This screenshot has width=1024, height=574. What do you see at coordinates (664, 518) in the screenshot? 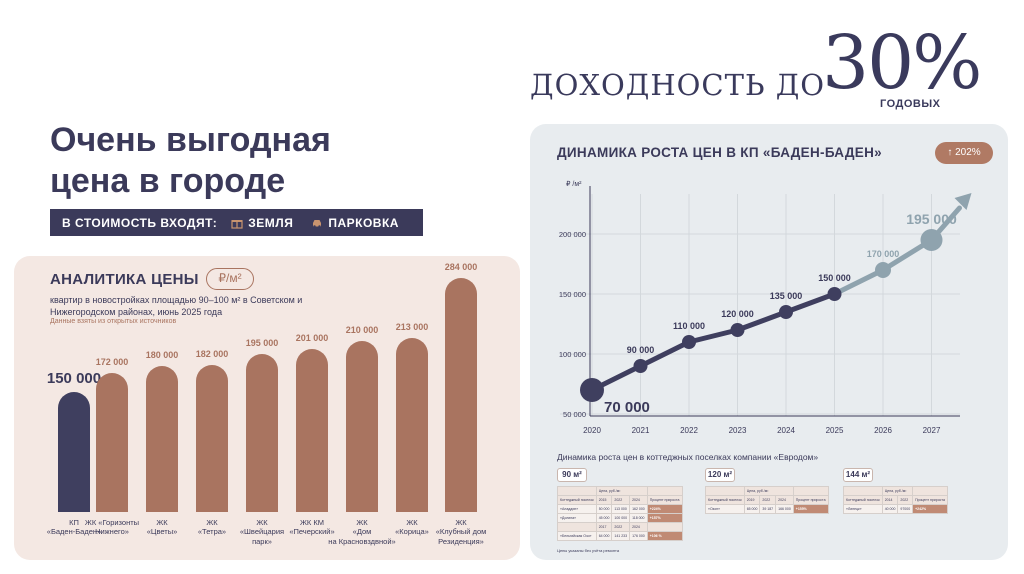
I see `table-cell: +157%` at bounding box center [664, 518].